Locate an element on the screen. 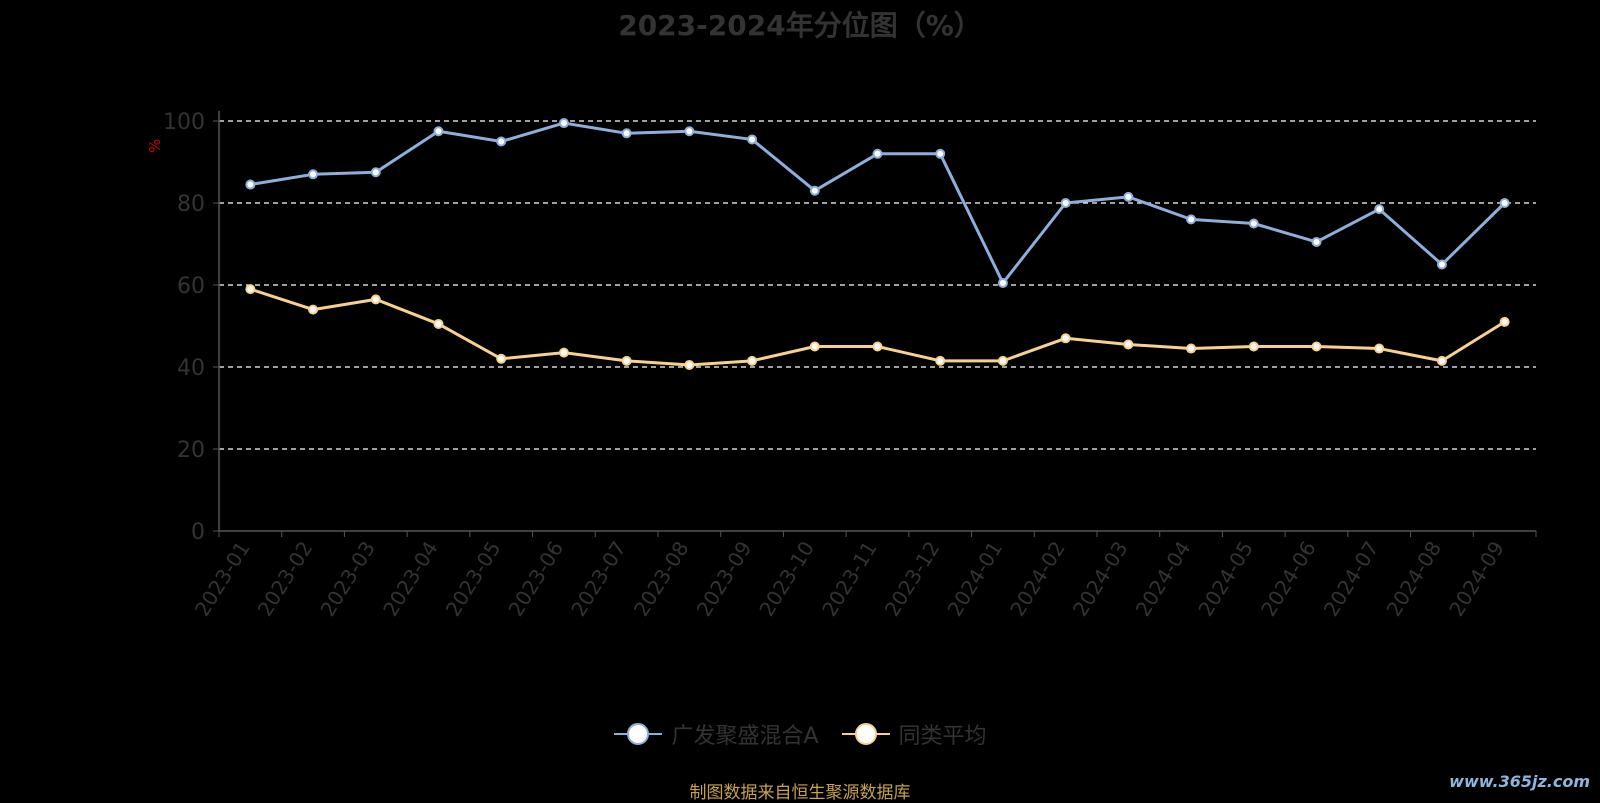  x-tick-label: 2024-02 is located at coordinates (1037, 579).